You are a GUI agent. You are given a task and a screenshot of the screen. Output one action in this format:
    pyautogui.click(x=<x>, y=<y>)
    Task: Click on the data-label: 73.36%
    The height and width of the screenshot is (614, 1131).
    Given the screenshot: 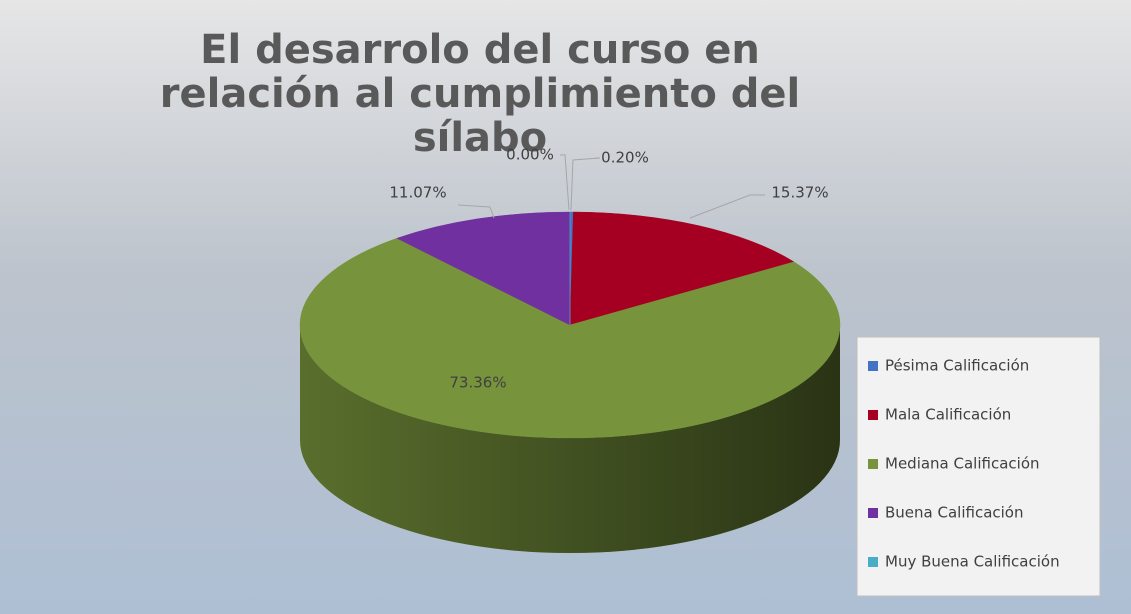 What is the action you would take?
    pyautogui.click(x=477, y=383)
    